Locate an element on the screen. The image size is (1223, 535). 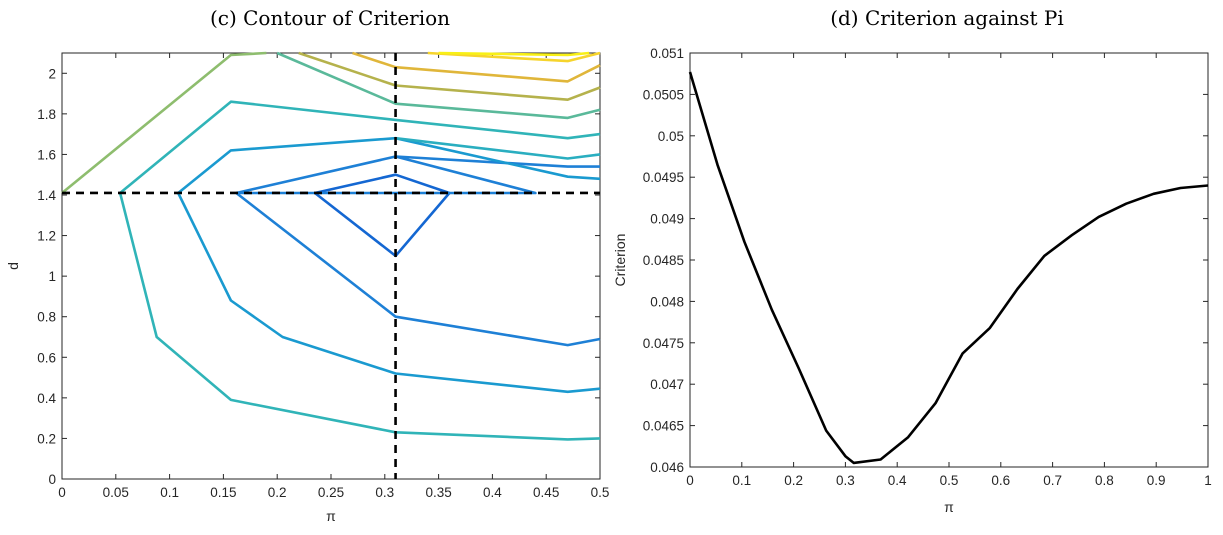
y-tick-label: 0.046 is located at coordinates (667, 467).